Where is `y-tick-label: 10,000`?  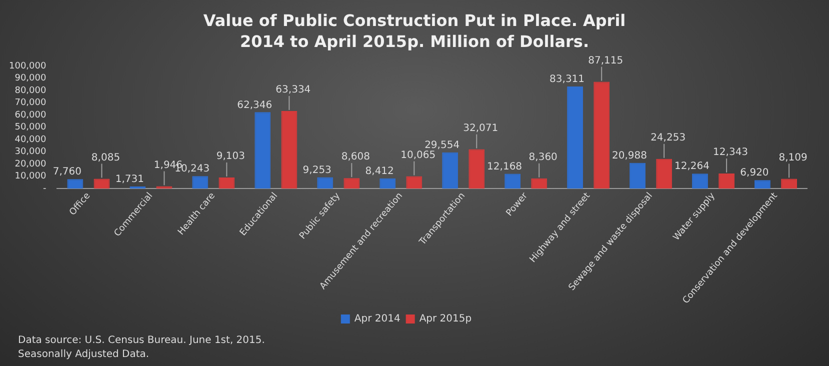
y-tick-label: 10,000 is located at coordinates (30, 177).